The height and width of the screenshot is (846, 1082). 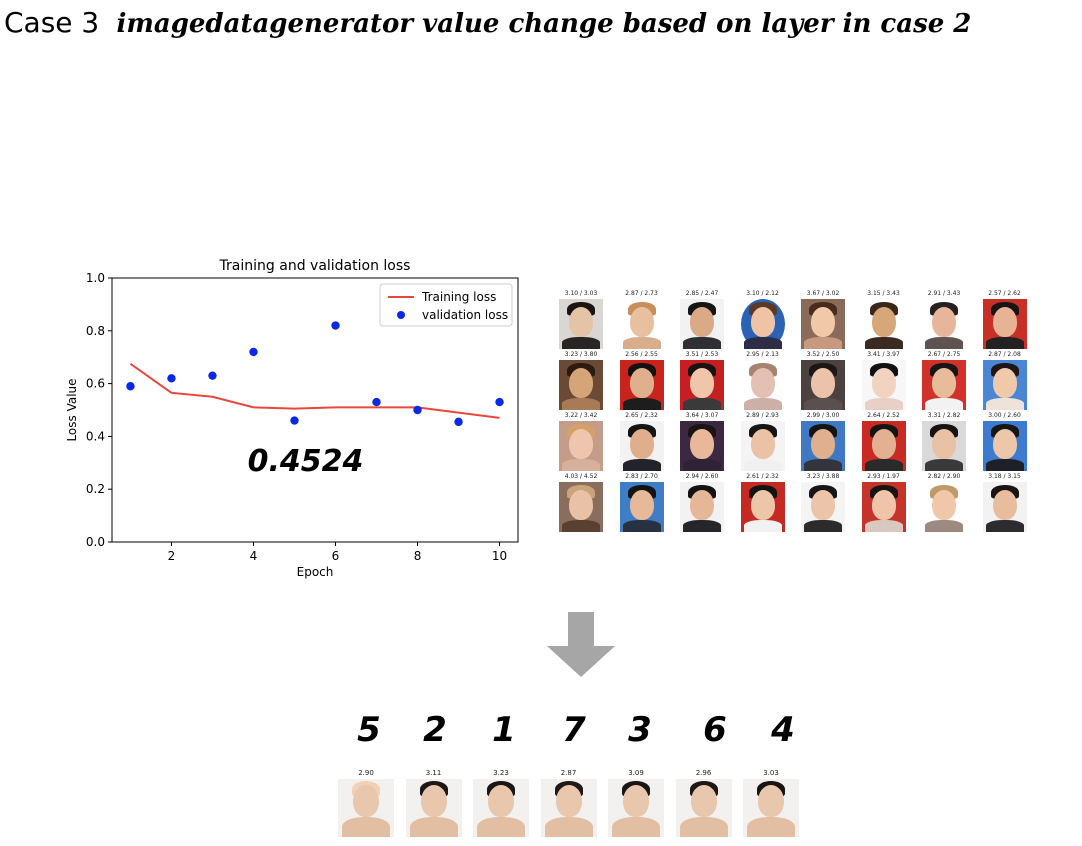 What do you see at coordinates (703, 773) in the screenshot?
I see `test-face-score: 2.96` at bounding box center [703, 773].